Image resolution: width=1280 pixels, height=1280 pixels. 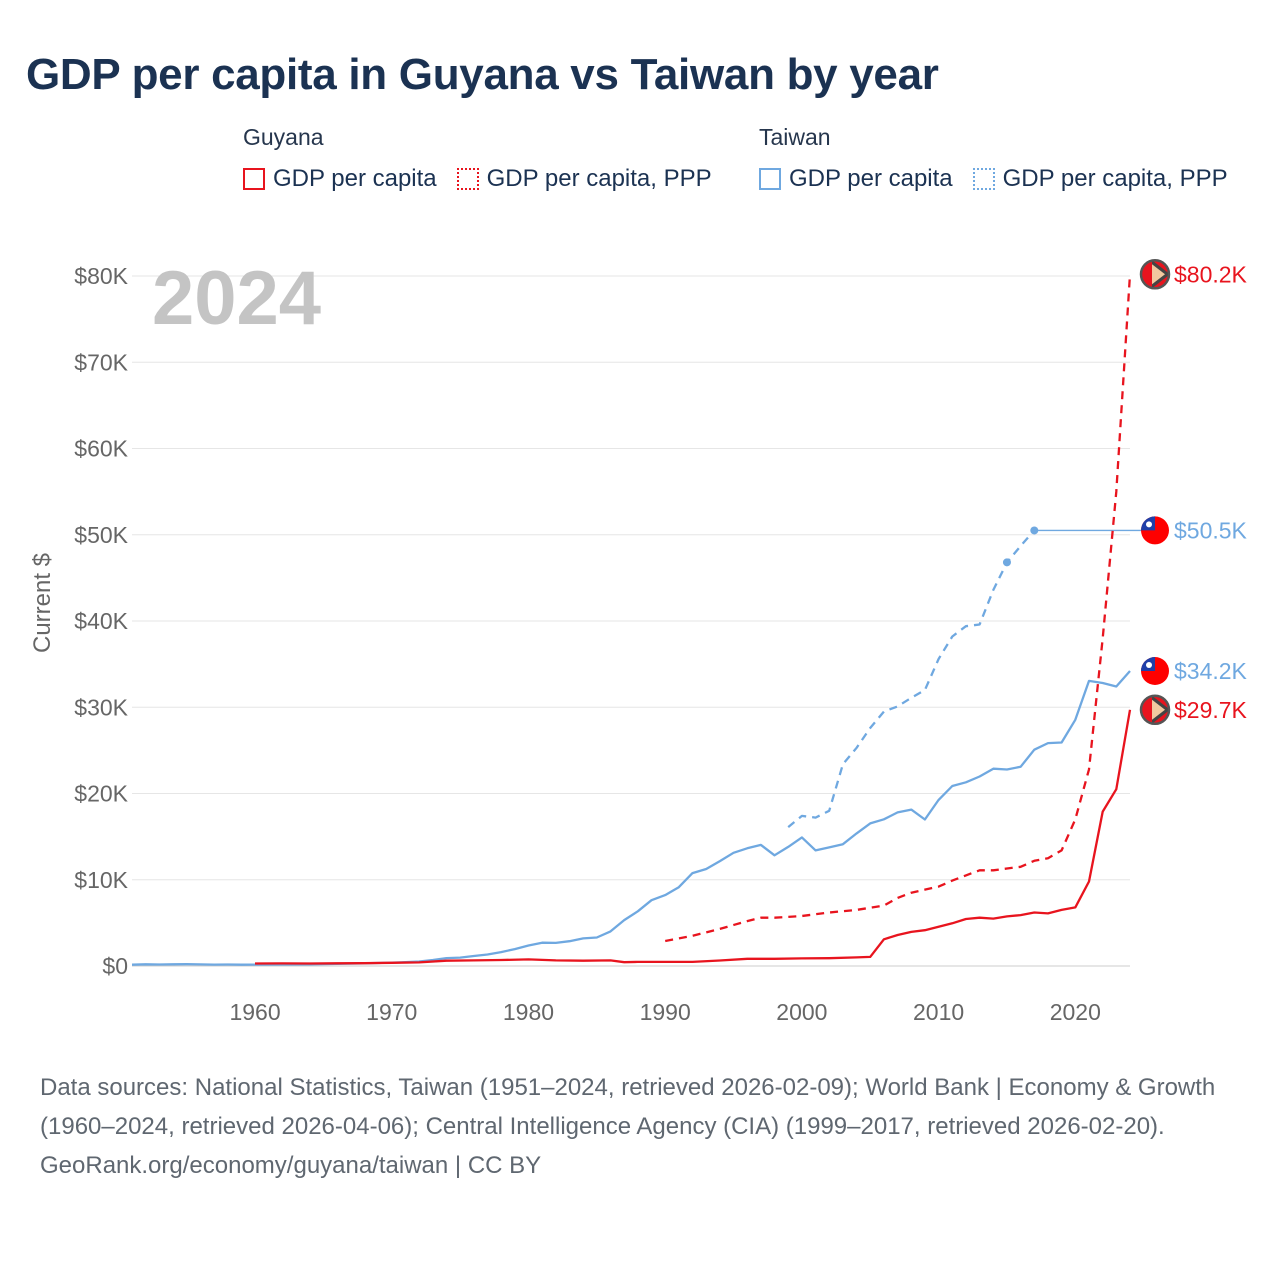 I want to click on series-line-guyana-gdp, so click(x=693, y=837).